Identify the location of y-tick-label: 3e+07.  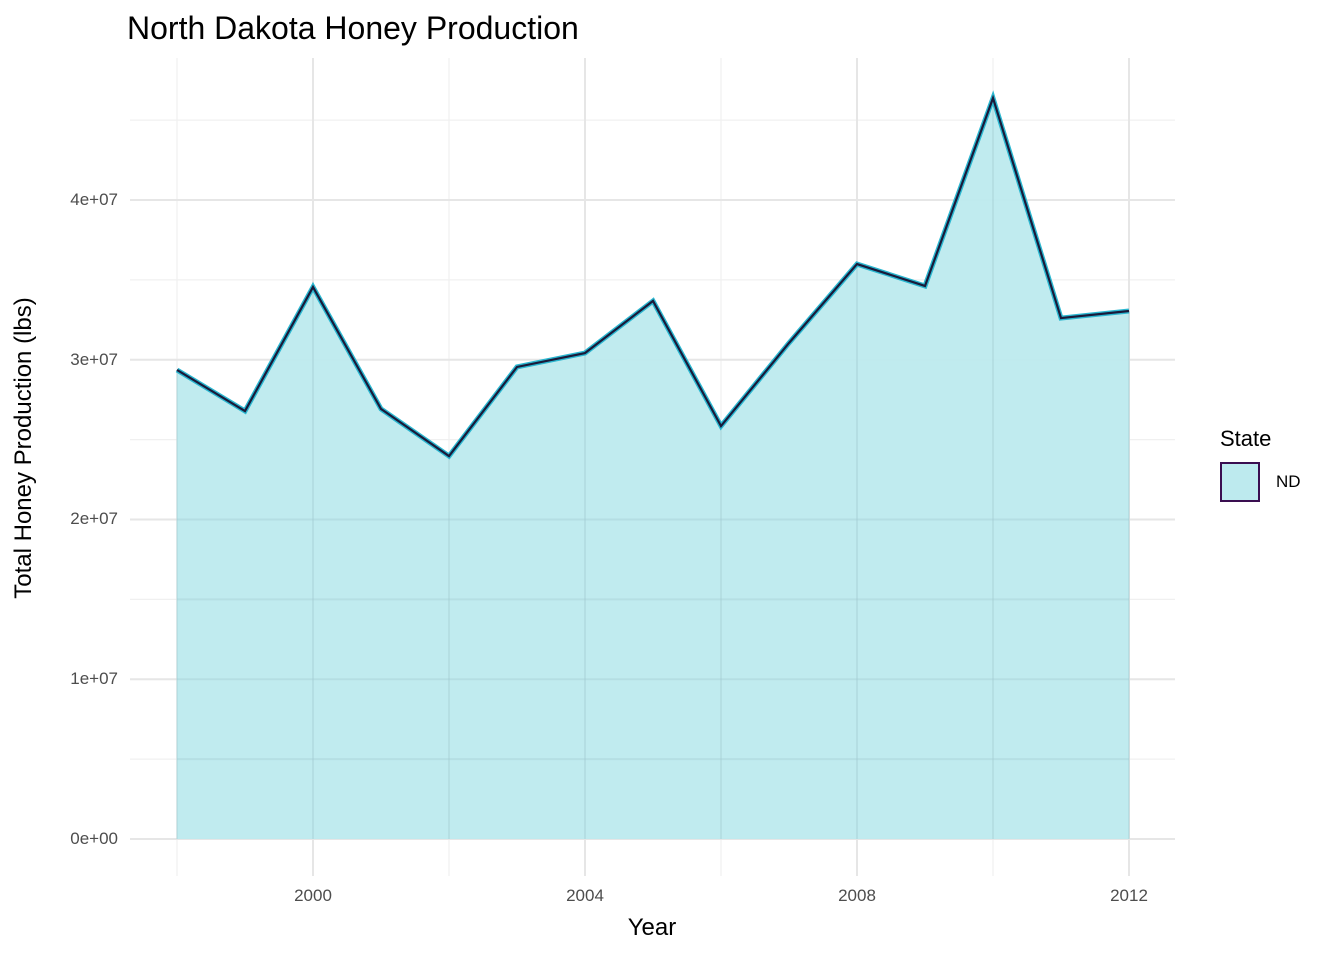
(94, 359).